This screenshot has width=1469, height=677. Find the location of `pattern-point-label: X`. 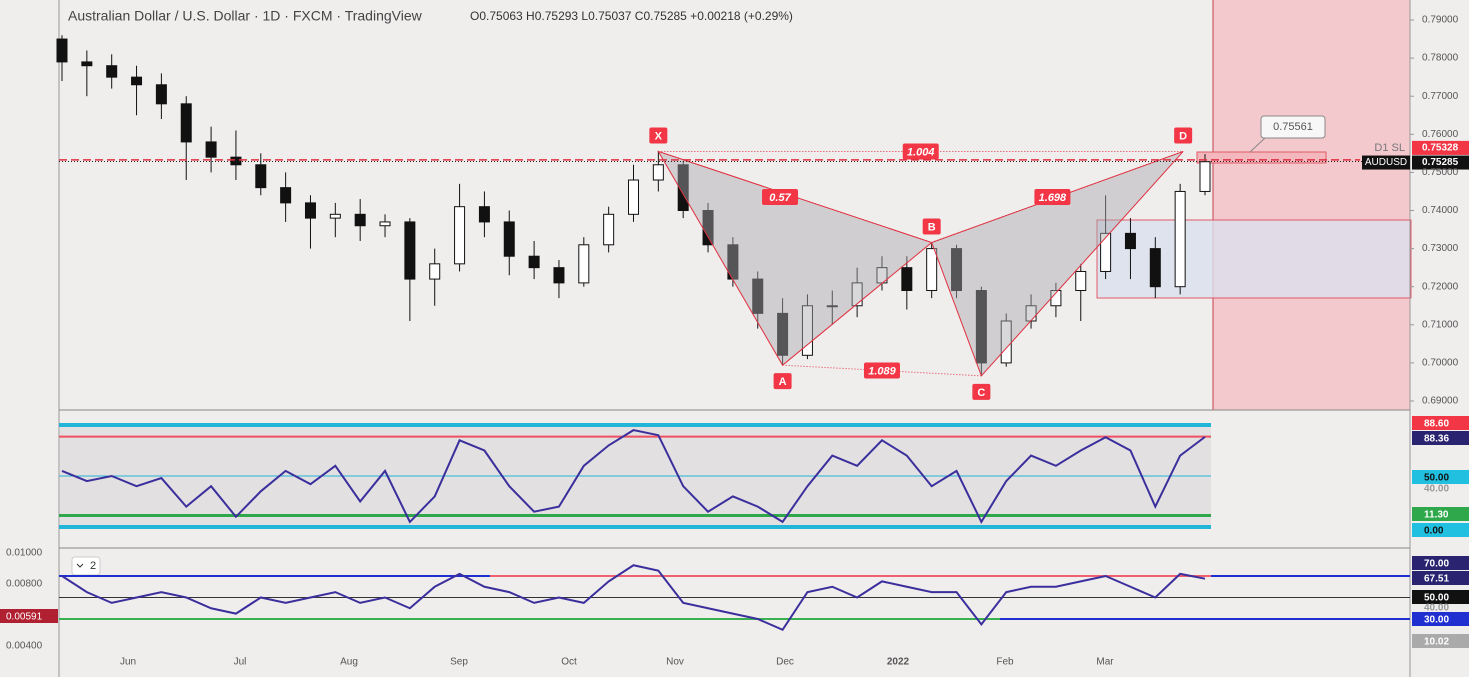

pattern-point-label: X is located at coordinates (659, 136).